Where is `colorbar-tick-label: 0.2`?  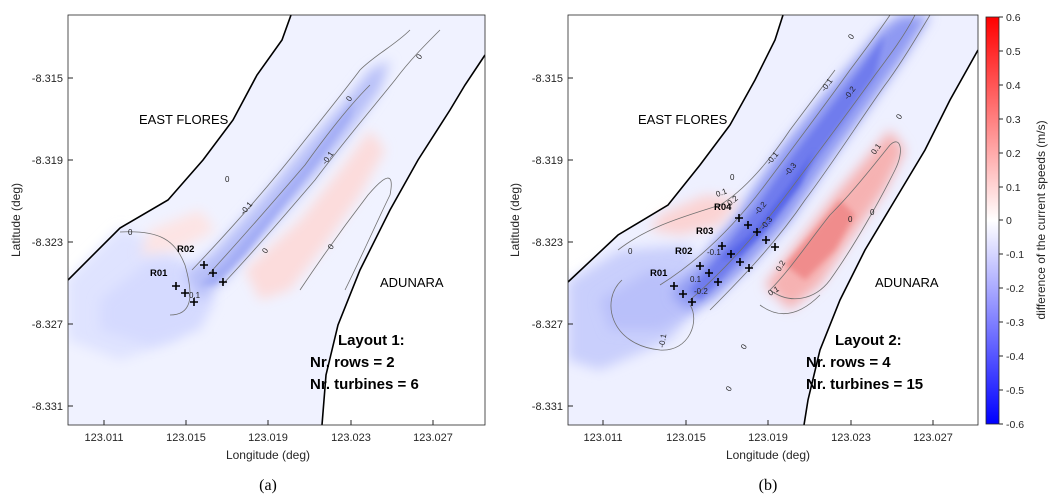
colorbar-tick-label: 0.2 is located at coordinates (1013, 154).